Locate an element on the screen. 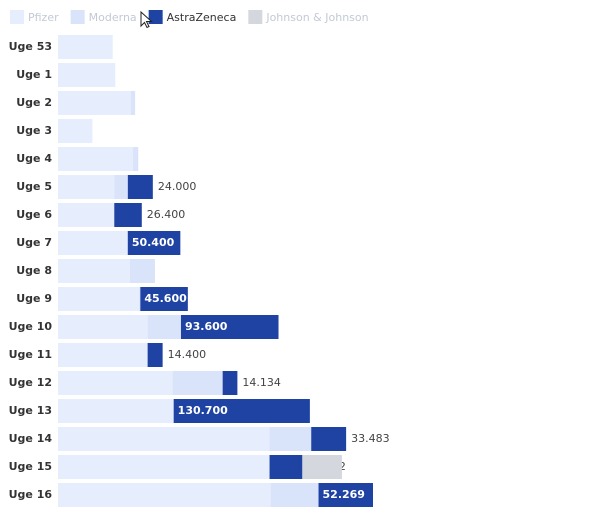  value-label: 14.400 is located at coordinates (187, 354).